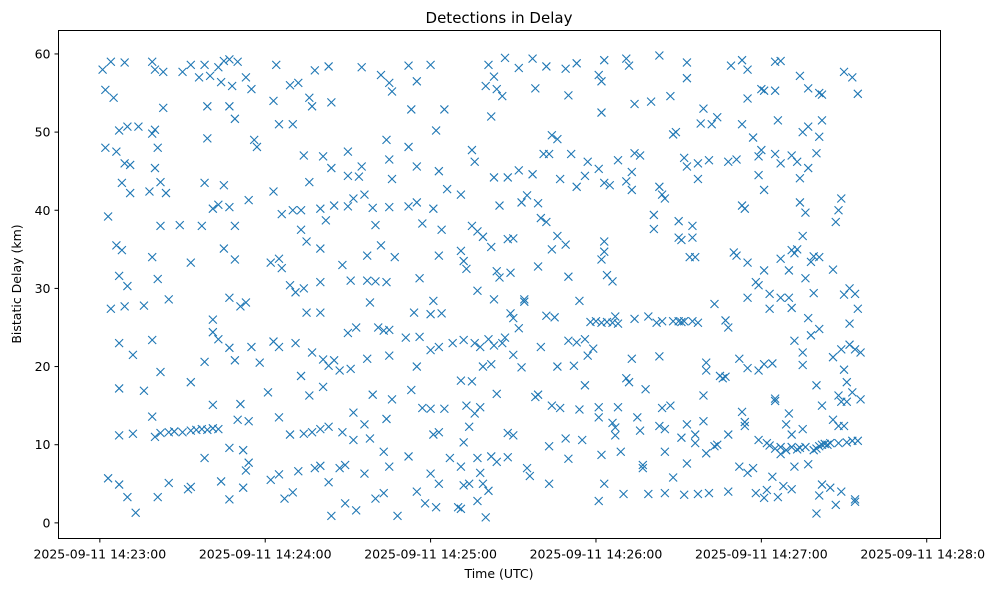  I want to click on y-axis: 0 10 20 30 40 50 60, so click(47, 288).